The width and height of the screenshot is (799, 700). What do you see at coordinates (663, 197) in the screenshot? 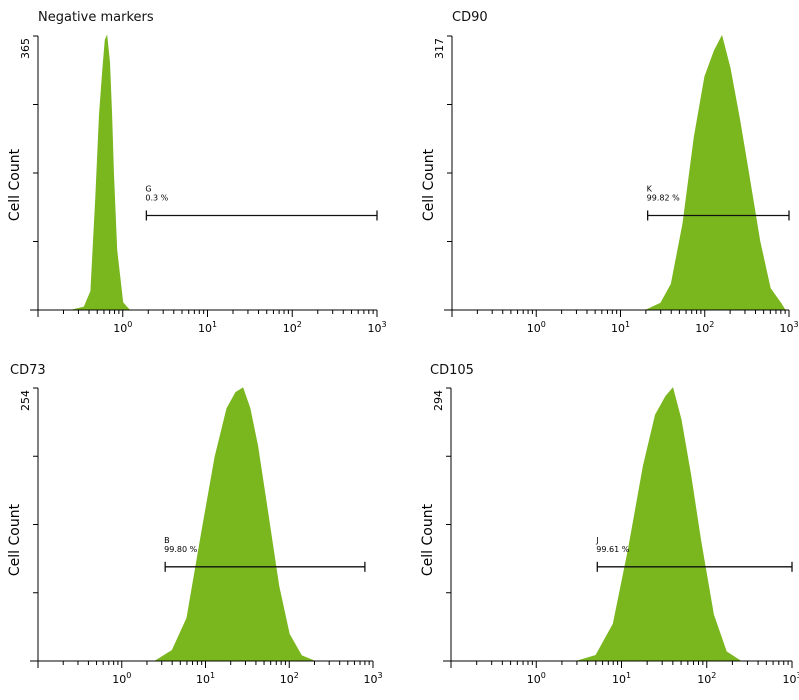
I see `gate-percent: 99.82 %` at bounding box center [663, 197].